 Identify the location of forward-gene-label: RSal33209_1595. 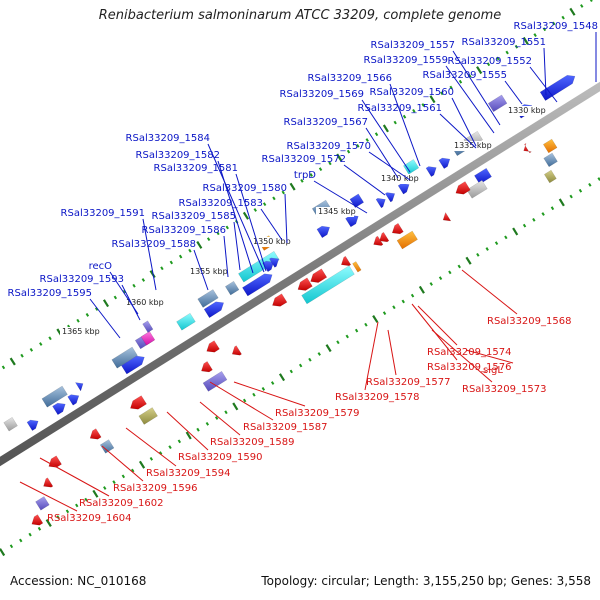
(50, 293).